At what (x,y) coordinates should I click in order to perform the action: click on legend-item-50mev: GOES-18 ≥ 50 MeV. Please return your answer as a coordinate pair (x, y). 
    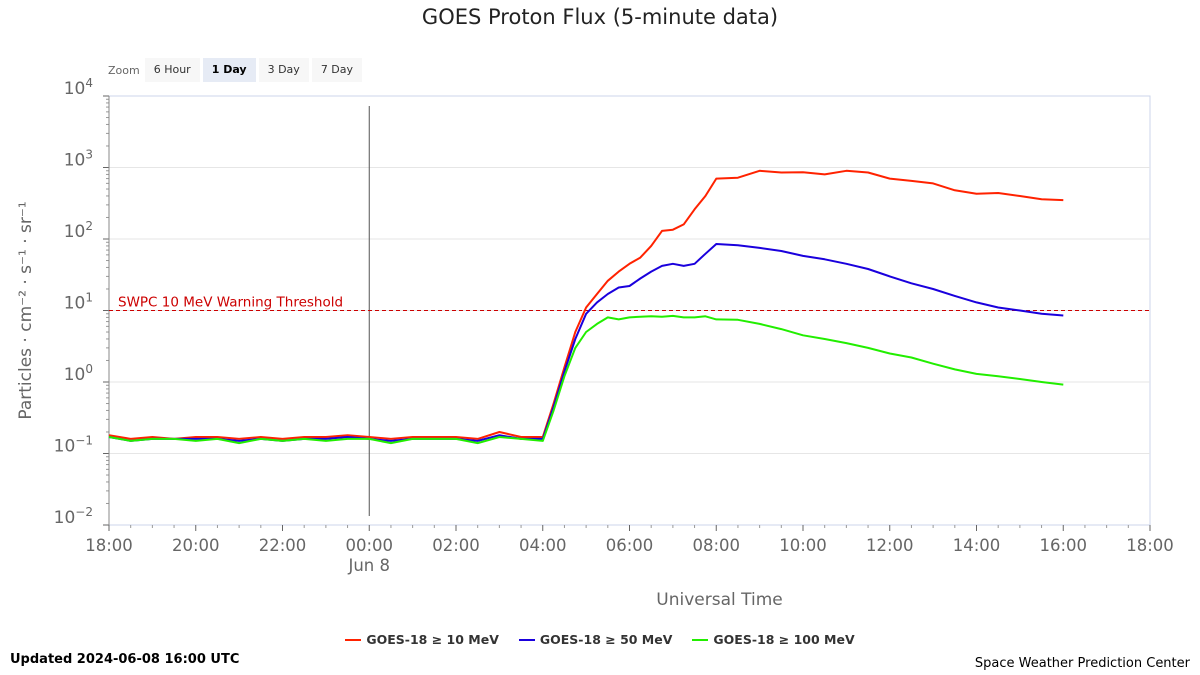
    Looking at the image, I should click on (595, 639).